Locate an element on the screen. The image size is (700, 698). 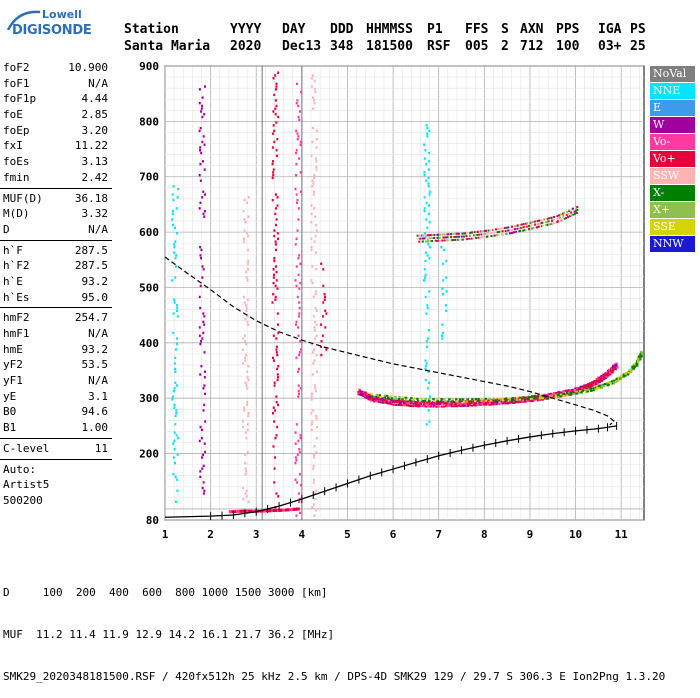
param-label: hmF2 is located at coordinates (16, 318).